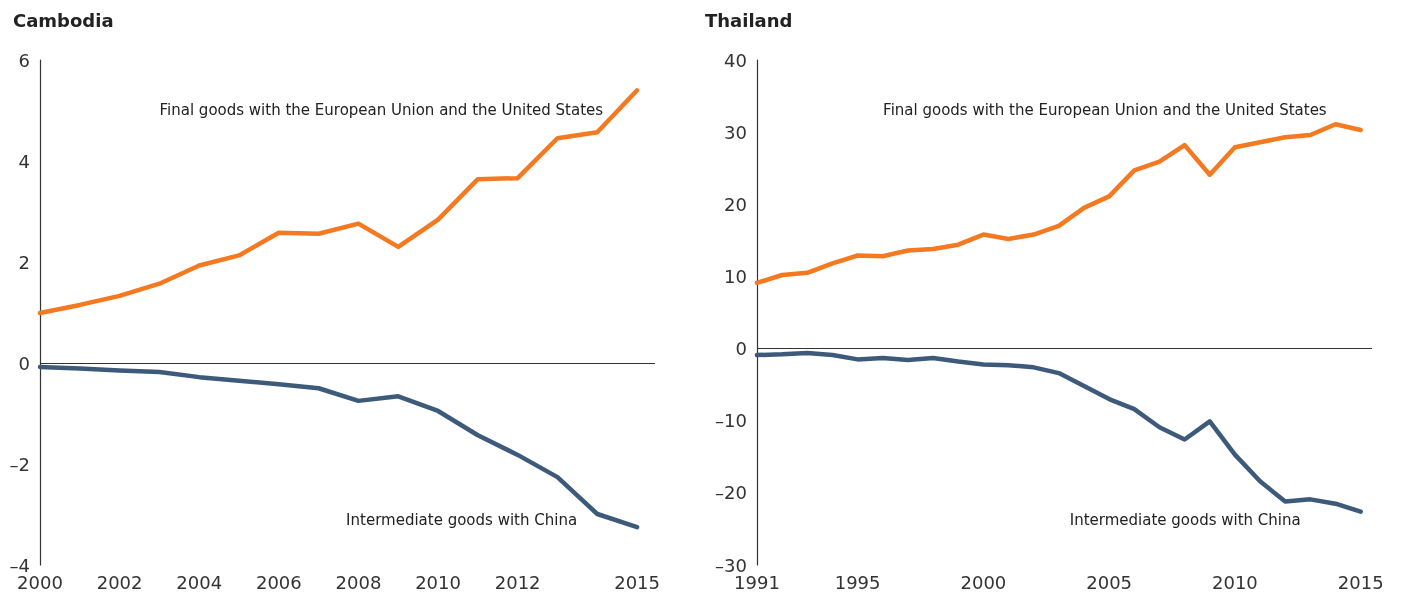 The image size is (1408, 603). What do you see at coordinates (1109, 582) in the screenshot?
I see `x-tick-label: 2005` at bounding box center [1109, 582].